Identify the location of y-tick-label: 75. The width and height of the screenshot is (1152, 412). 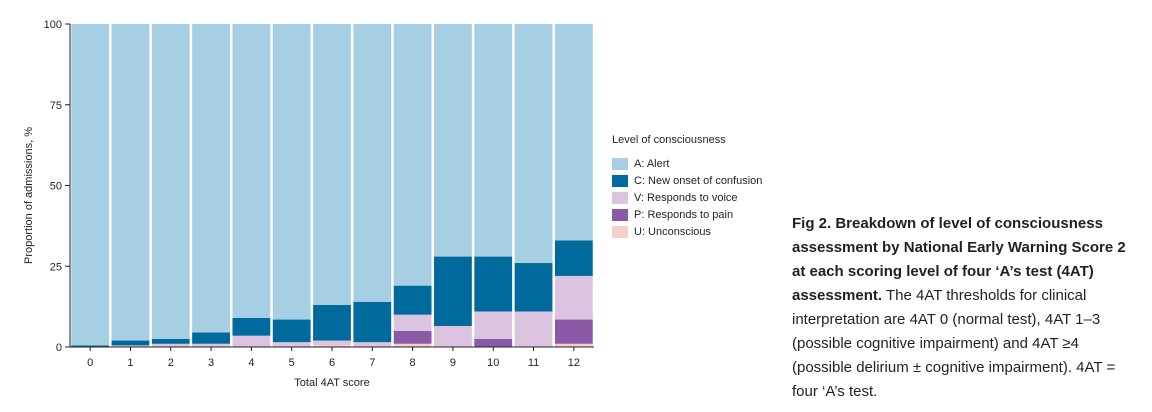
(56, 106).